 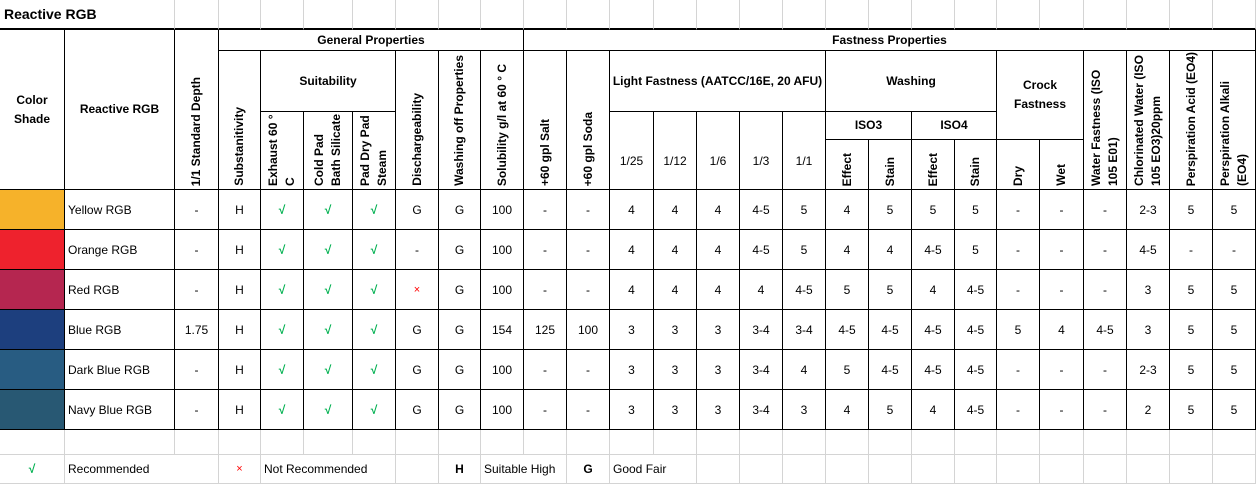 I want to click on table-cell: 3-4, so click(x=761, y=330).